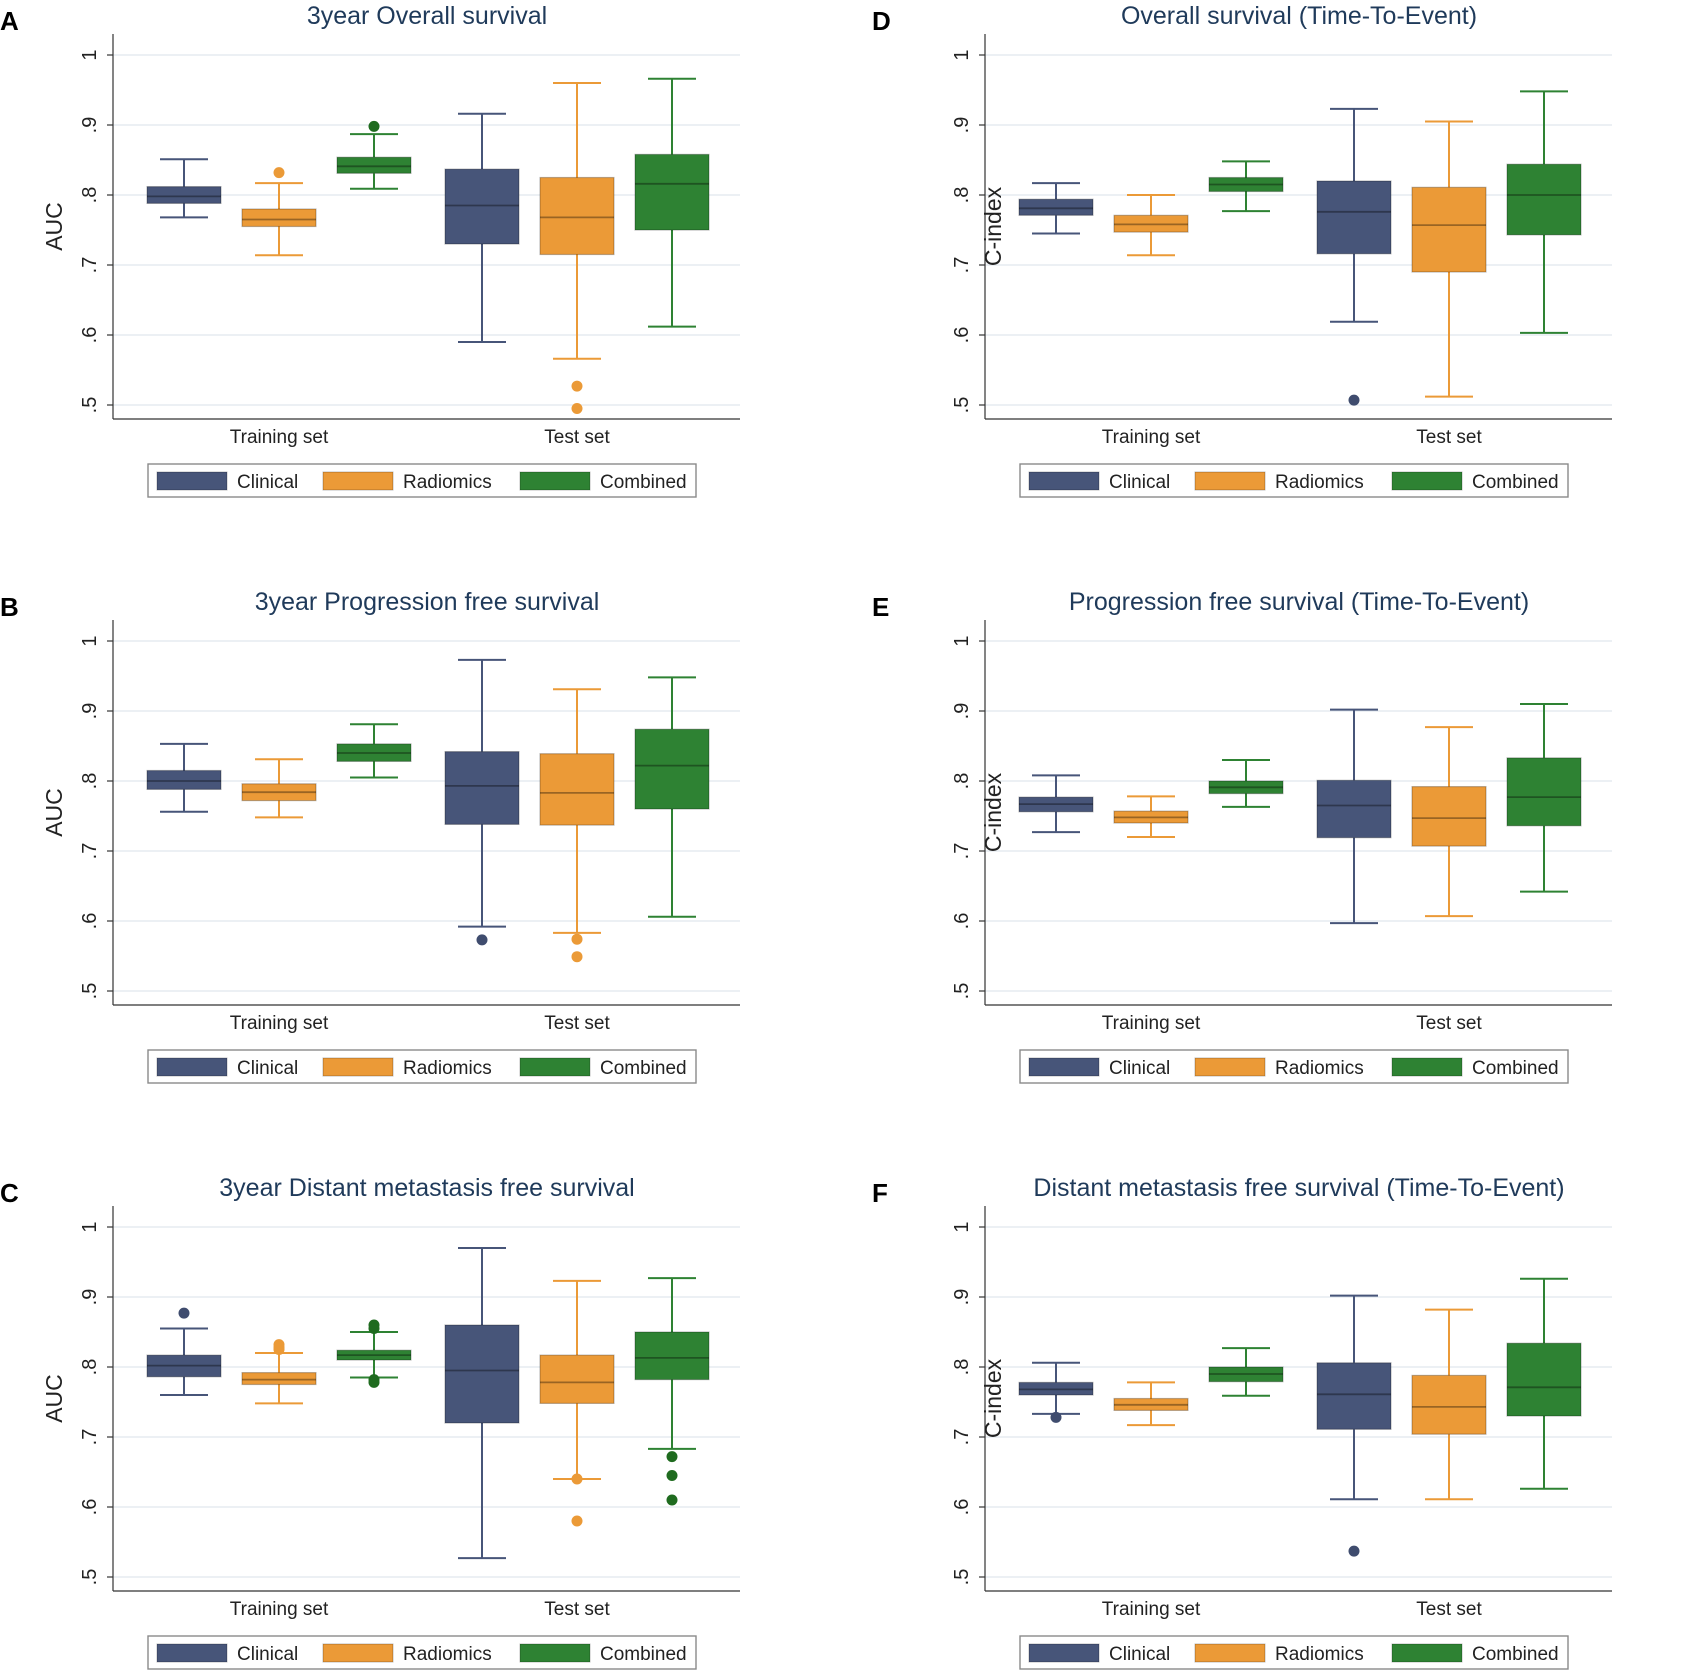 The image size is (1683, 1674). I want to click on box-radiomics-test, so click(577, 248).